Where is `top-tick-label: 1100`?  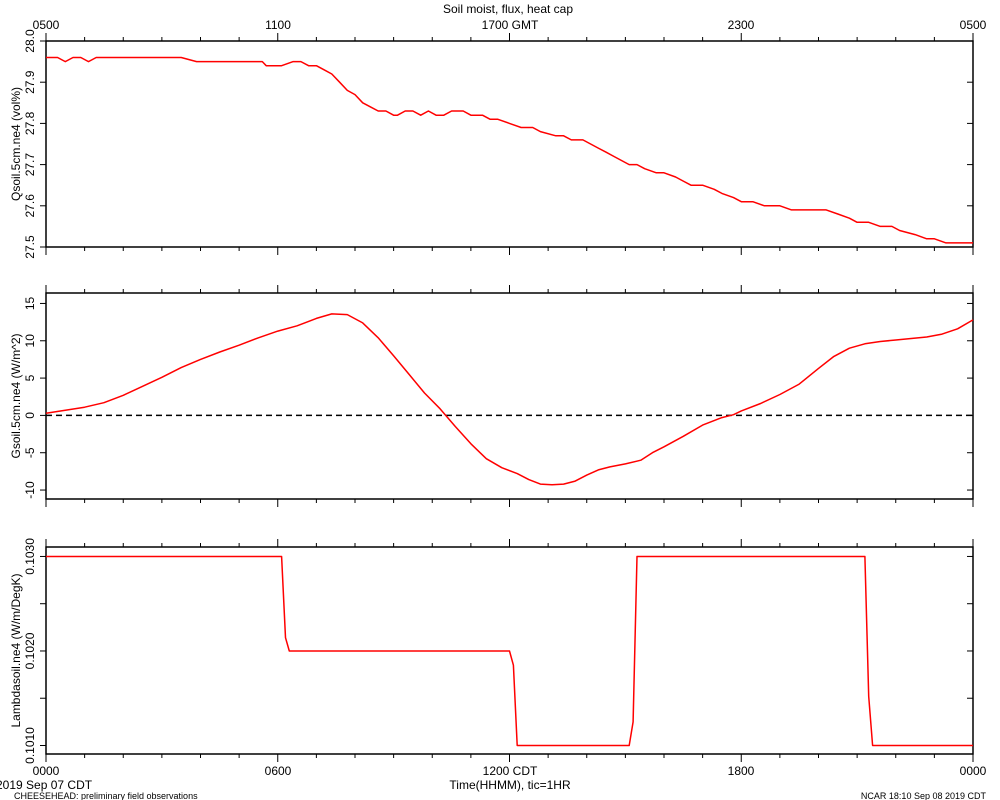
top-tick-label: 1100 is located at coordinates (278, 25).